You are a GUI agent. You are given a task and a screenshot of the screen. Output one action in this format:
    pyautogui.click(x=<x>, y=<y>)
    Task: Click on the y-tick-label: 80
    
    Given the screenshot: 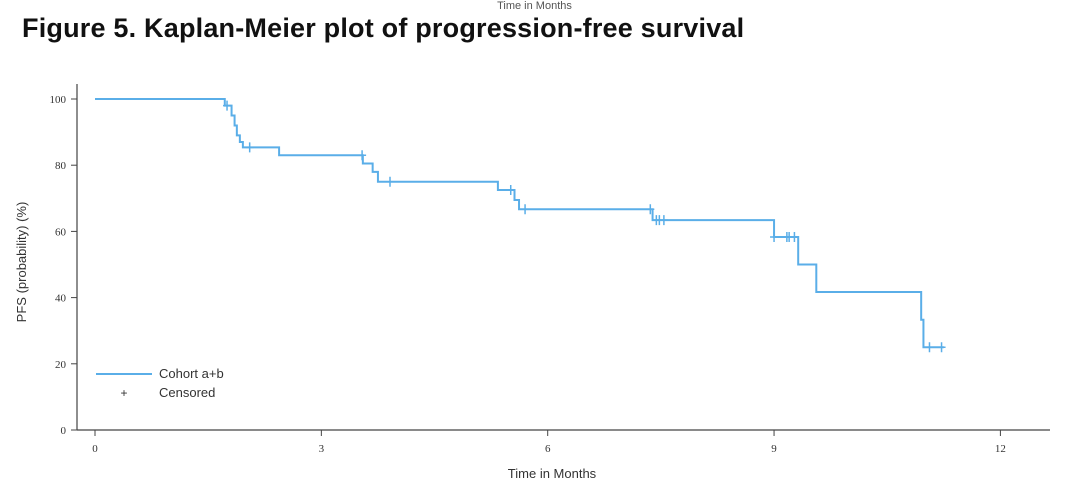 What is the action you would take?
    pyautogui.click(x=61, y=166)
    